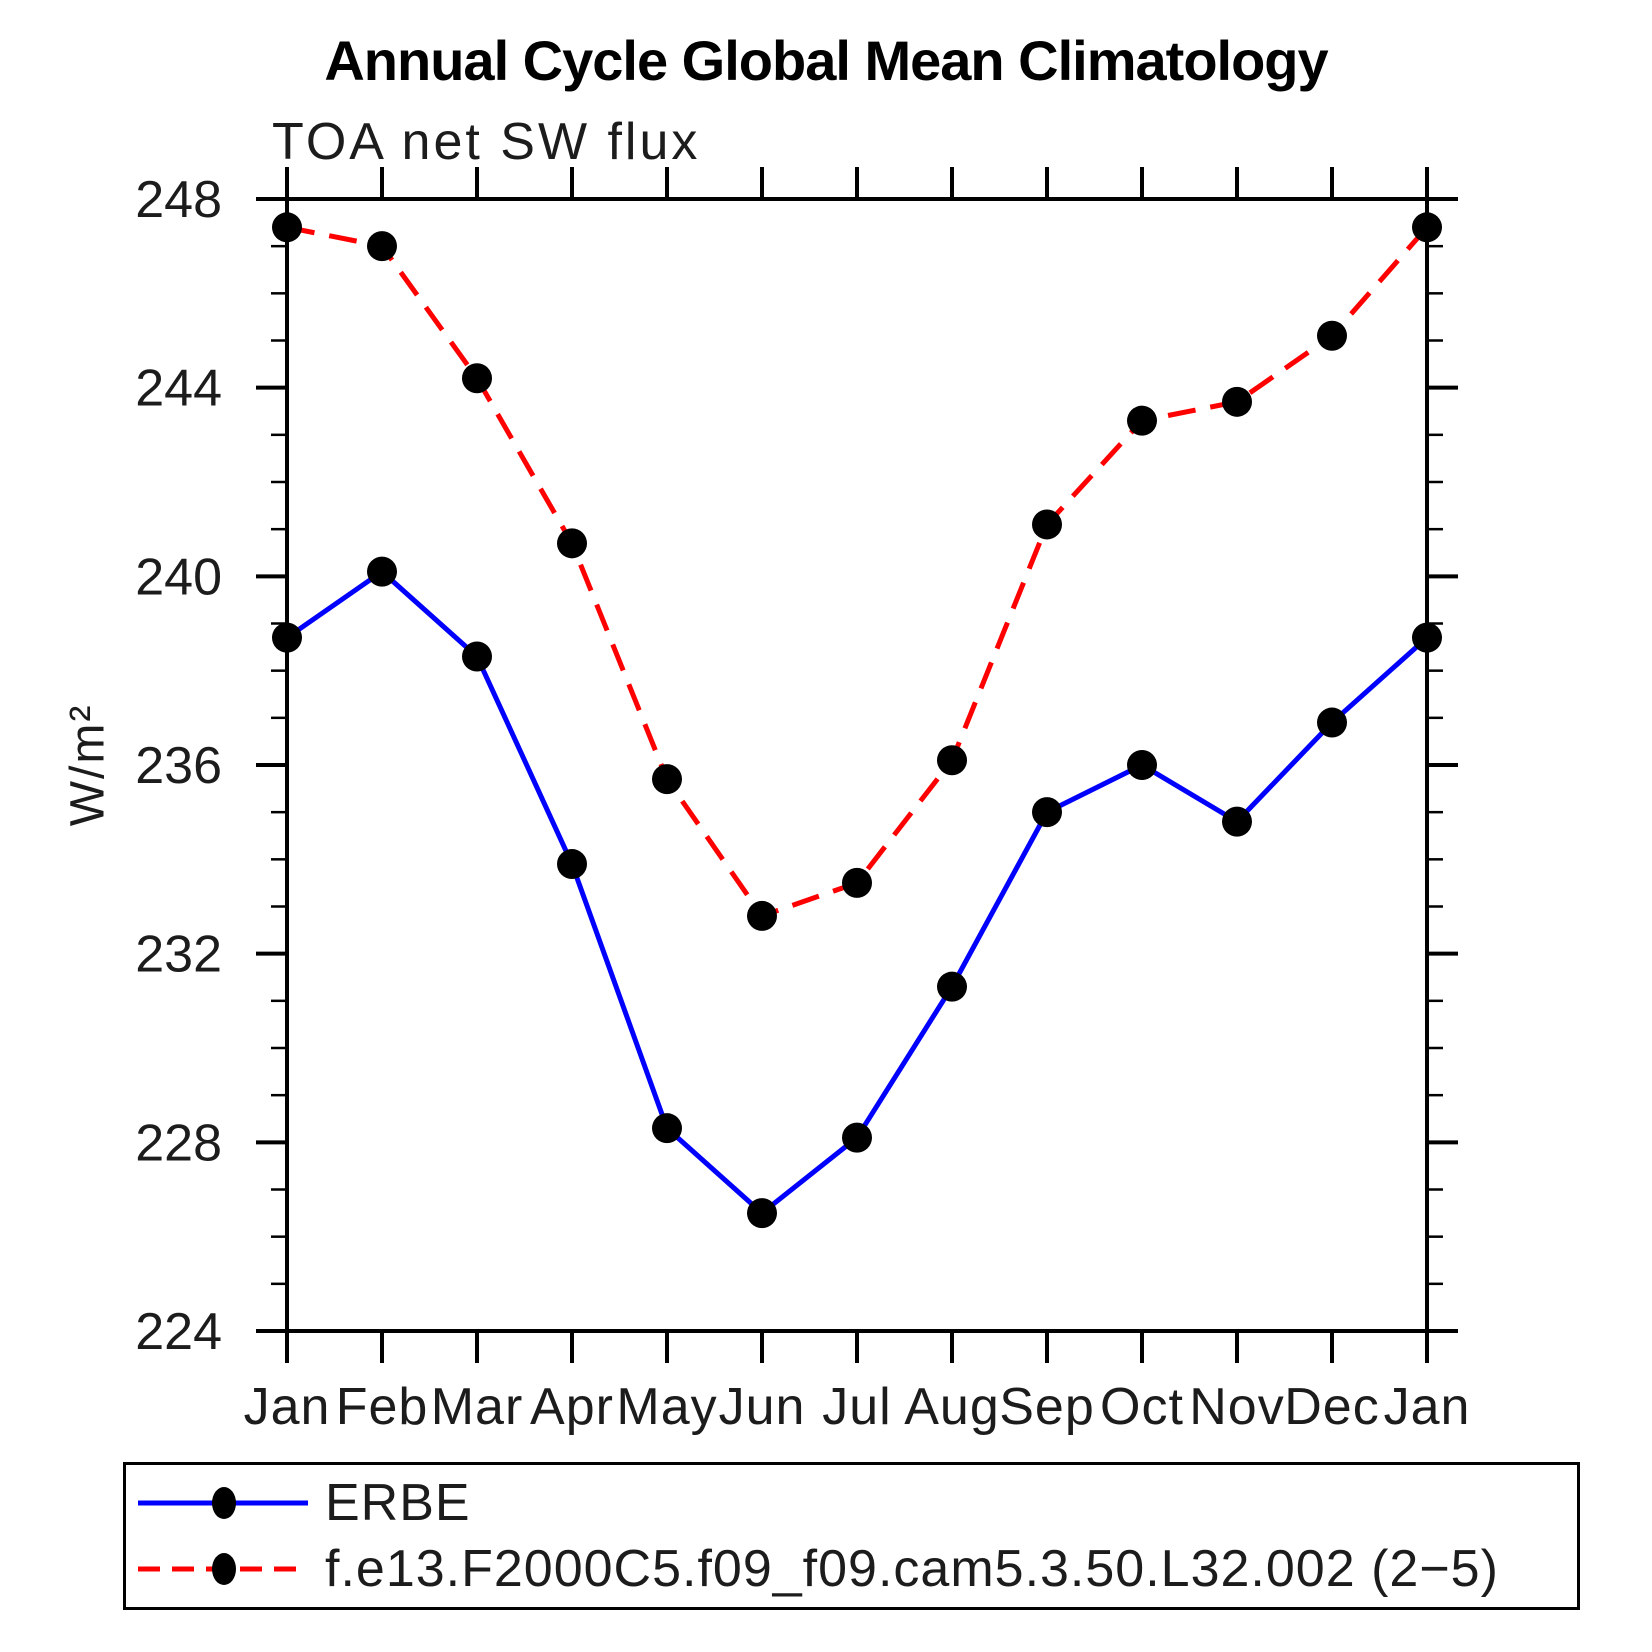 This screenshot has width=1652, height=1652. Describe the element at coordinates (486, 142) in the screenshot. I see `chart-subtitle: TOA net SW flux` at that location.